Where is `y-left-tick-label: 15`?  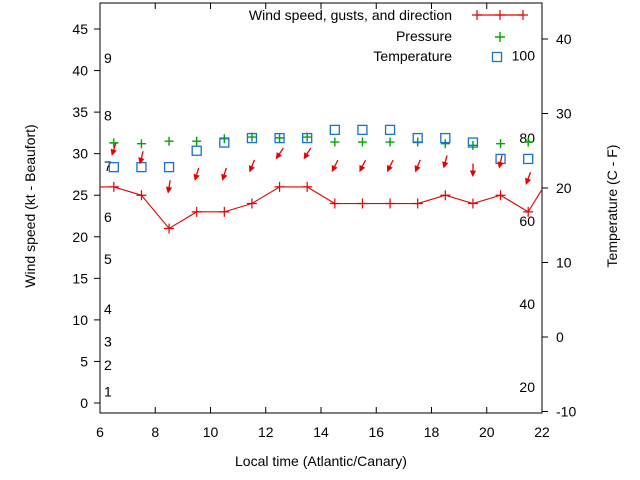 y-left-tick-label: 15 is located at coordinates (80, 278).